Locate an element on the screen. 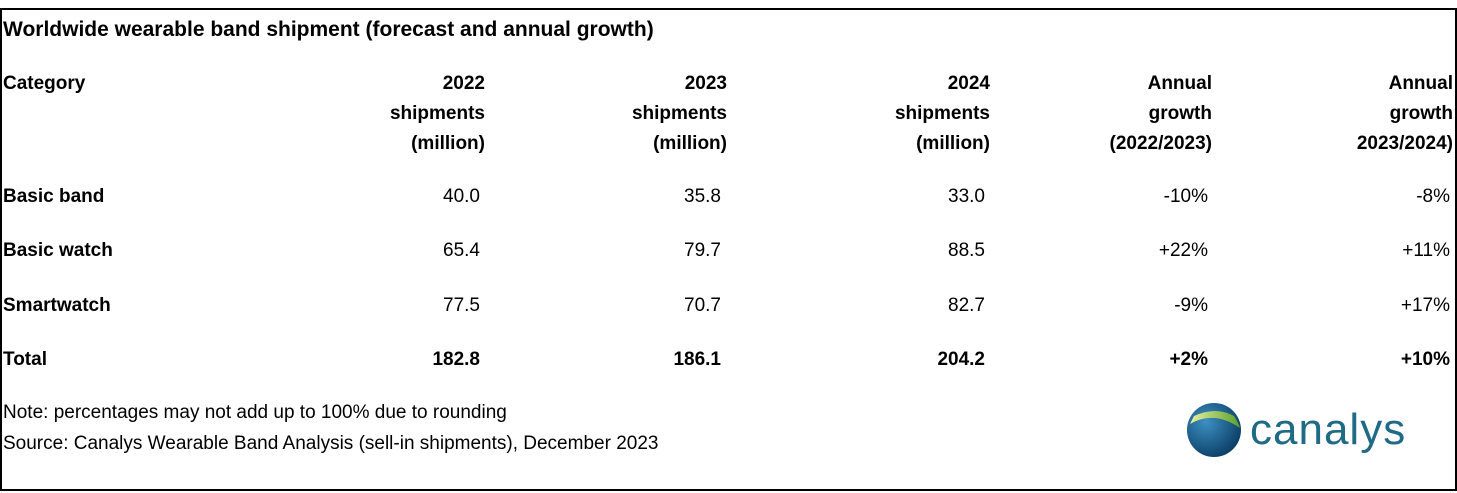 The width and height of the screenshot is (1457, 493). row-label: Smartwatch is located at coordinates (57, 305).